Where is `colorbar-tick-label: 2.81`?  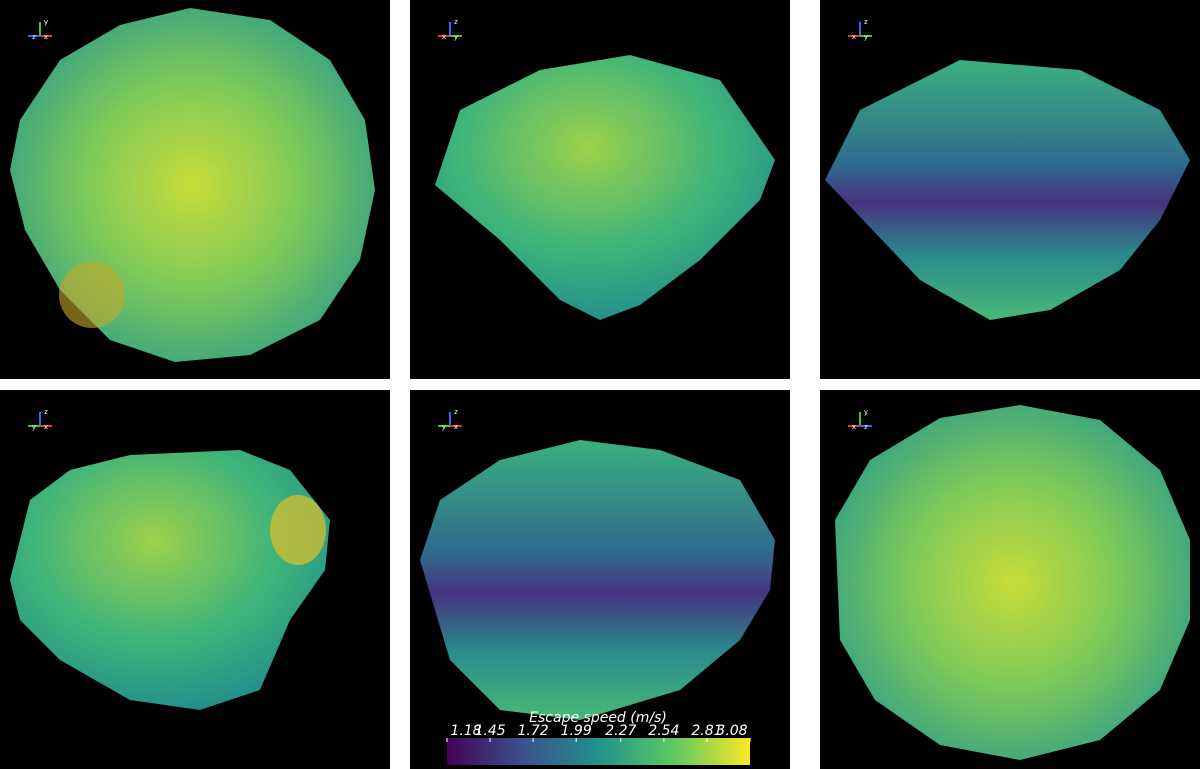
colorbar-tick-label: 2.81 is located at coordinates (706, 731).